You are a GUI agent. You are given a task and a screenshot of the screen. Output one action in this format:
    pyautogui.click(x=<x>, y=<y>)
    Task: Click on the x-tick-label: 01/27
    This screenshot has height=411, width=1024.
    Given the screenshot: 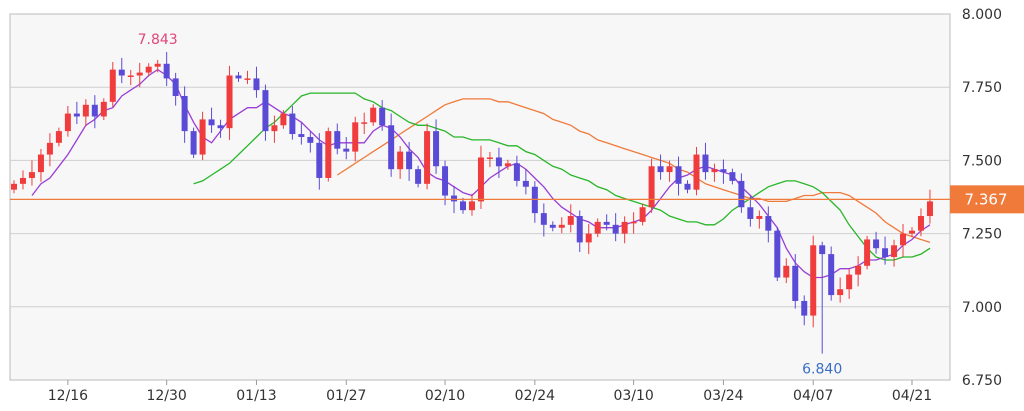 What is the action you would take?
    pyautogui.click(x=346, y=396)
    